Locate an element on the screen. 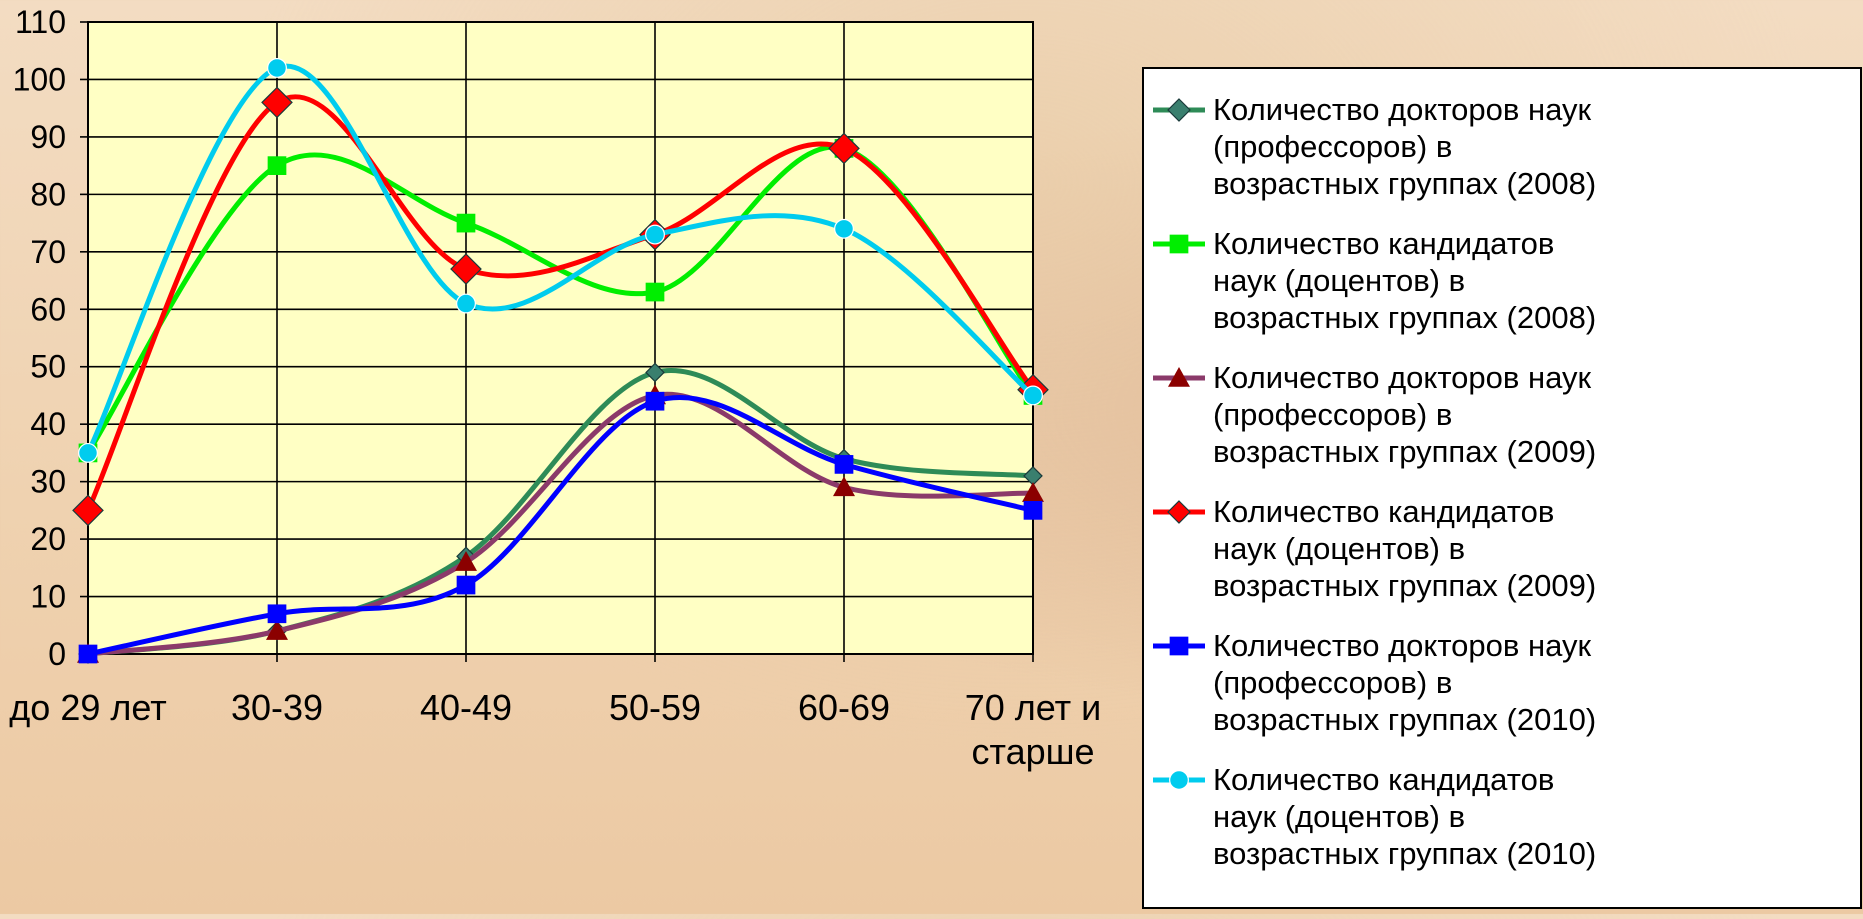  y-tick-label: 60 is located at coordinates (48, 309).